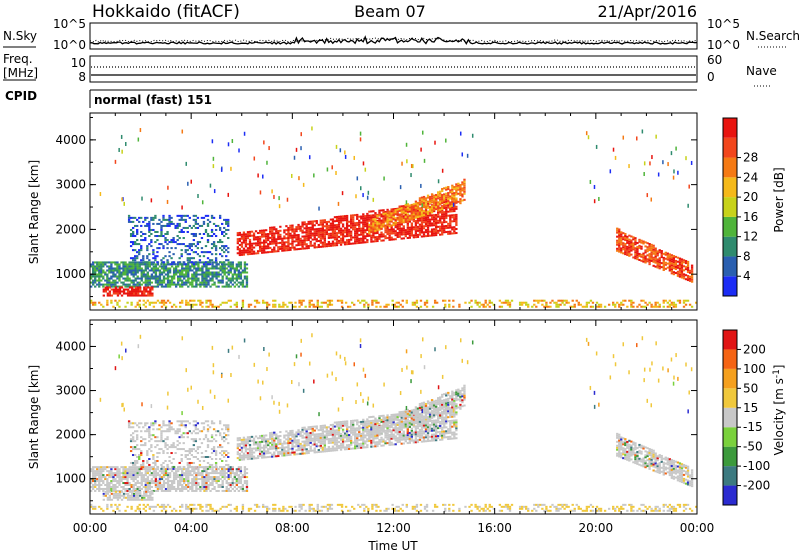 The width and height of the screenshot is (800, 554). What do you see at coordinates (70, 185) in the screenshot?
I see `y-tick-label: 3000` at bounding box center [70, 185].